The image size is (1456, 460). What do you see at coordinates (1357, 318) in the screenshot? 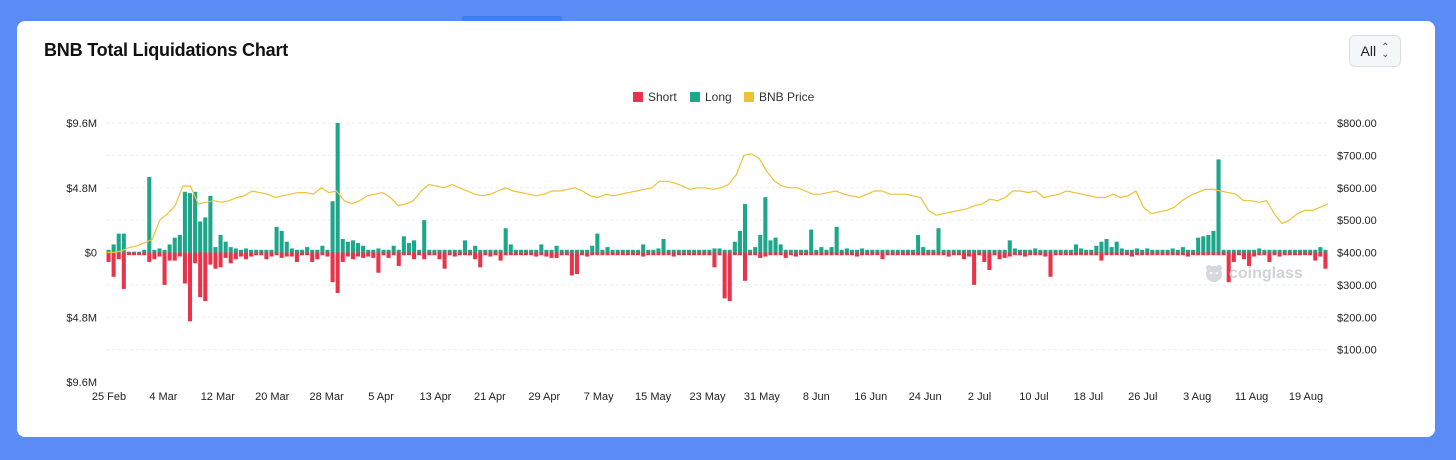
I see `right-axis-tick-label: $200.00` at bounding box center [1357, 318].